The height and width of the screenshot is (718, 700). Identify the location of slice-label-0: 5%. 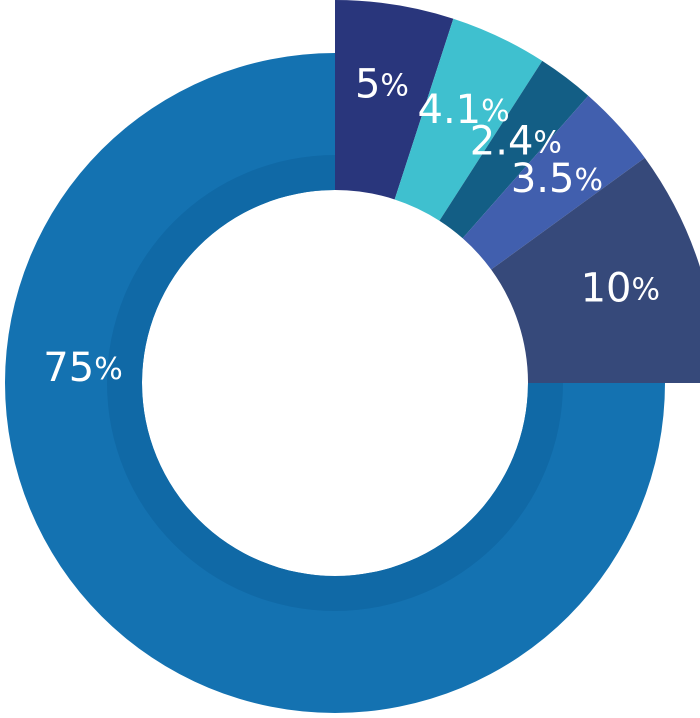
(382, 85).